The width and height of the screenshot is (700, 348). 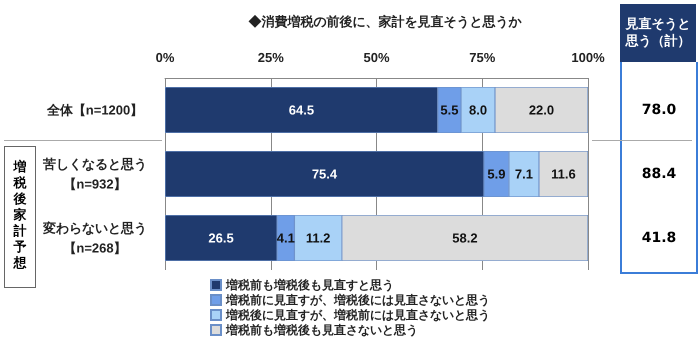 I want to click on x-tick-label: 50%, so click(x=376, y=57).